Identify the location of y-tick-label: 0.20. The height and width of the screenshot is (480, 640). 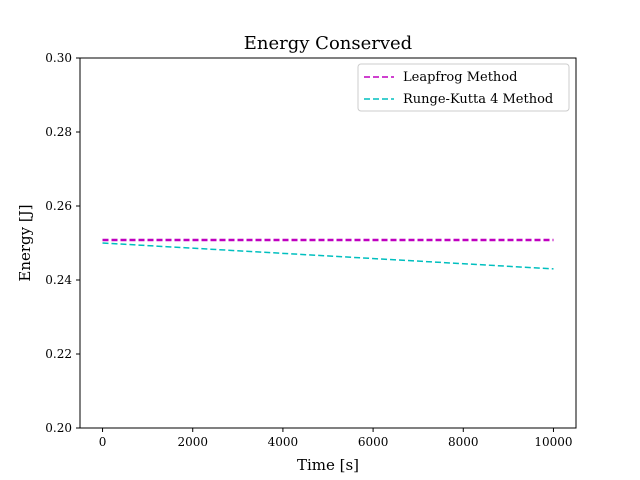
(58, 428).